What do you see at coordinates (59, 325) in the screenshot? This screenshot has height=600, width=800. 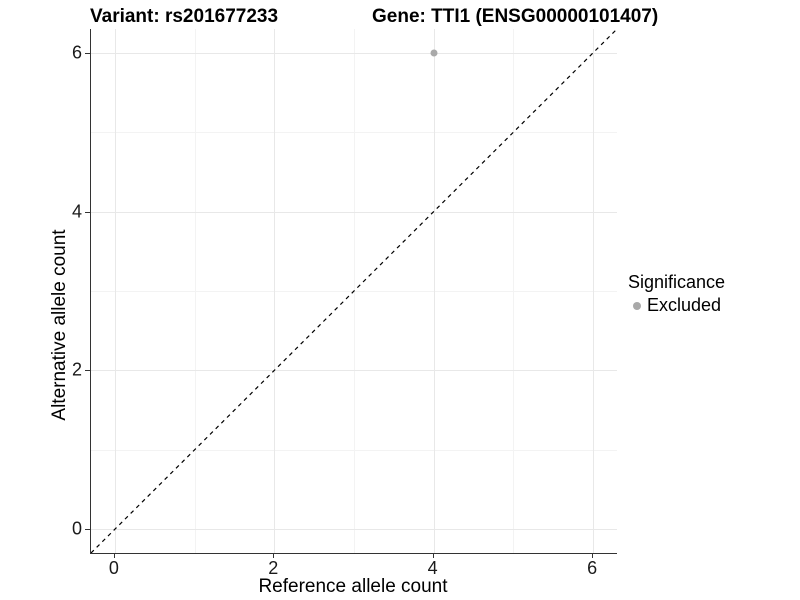 I see `y-axis-title: Alternative allele count` at bounding box center [59, 325].